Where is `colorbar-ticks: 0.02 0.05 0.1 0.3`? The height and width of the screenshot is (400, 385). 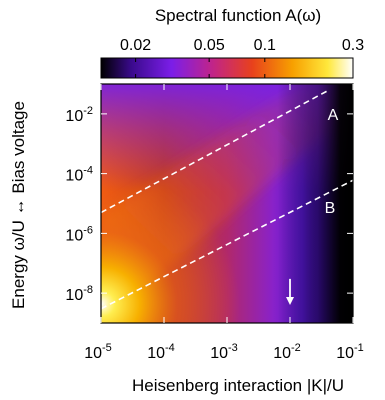
colorbar-ticks: 0.02 0.05 0.1 0.3 is located at coordinates (242, 57).